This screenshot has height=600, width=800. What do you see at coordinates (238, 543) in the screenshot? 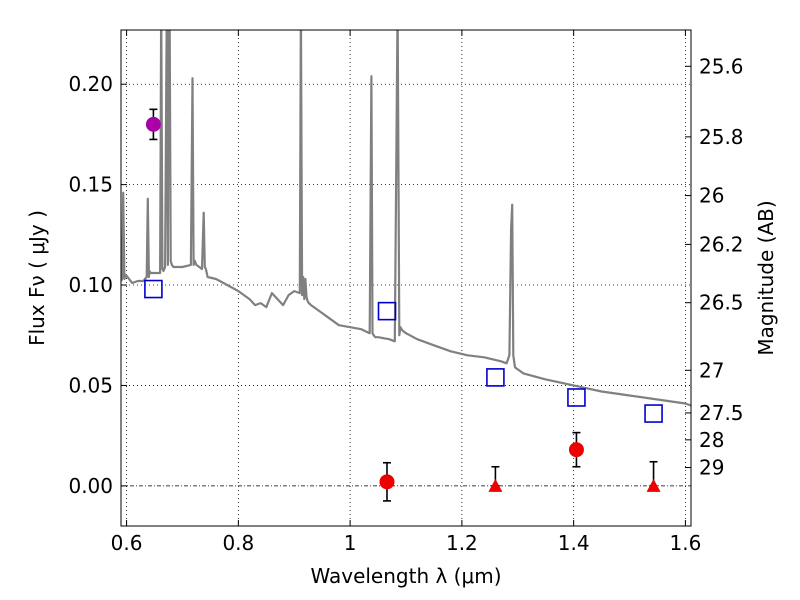
I see `x-tick-label: 0.8` at bounding box center [238, 543].